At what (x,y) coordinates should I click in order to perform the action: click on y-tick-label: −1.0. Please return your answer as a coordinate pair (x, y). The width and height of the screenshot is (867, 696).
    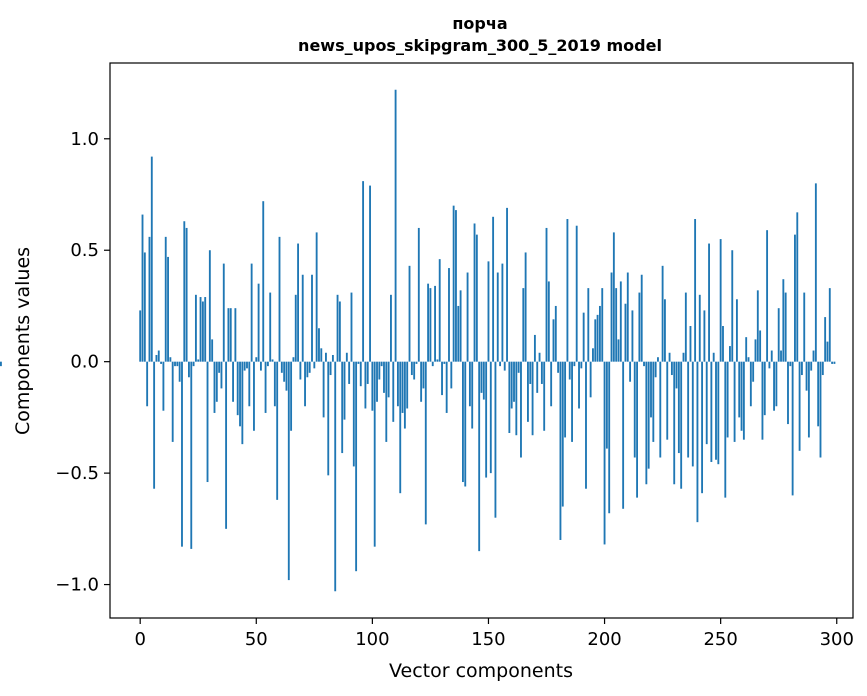
    Looking at the image, I should click on (77, 585).